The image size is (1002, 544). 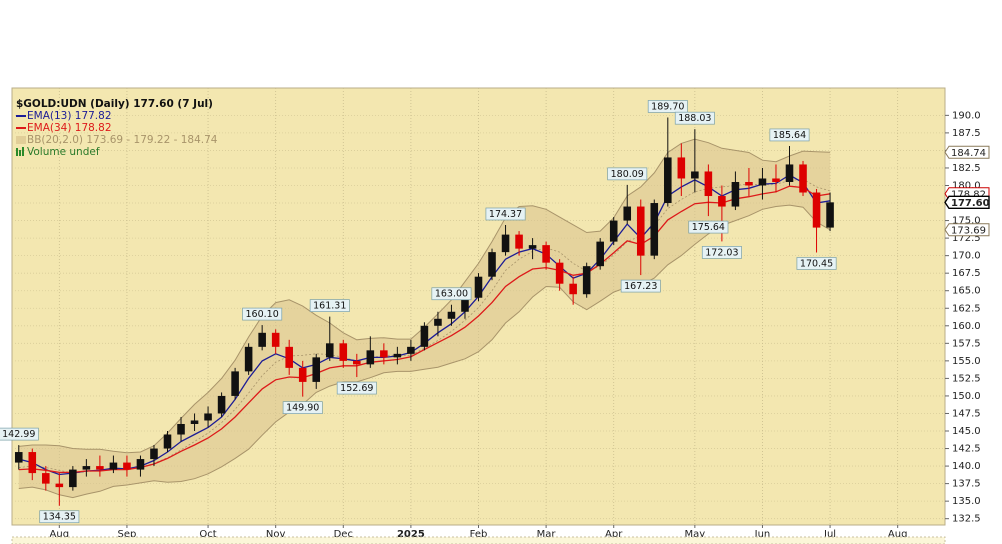 What do you see at coordinates (966, 501) in the screenshot?
I see `y-tick-label: 135.0` at bounding box center [966, 501].